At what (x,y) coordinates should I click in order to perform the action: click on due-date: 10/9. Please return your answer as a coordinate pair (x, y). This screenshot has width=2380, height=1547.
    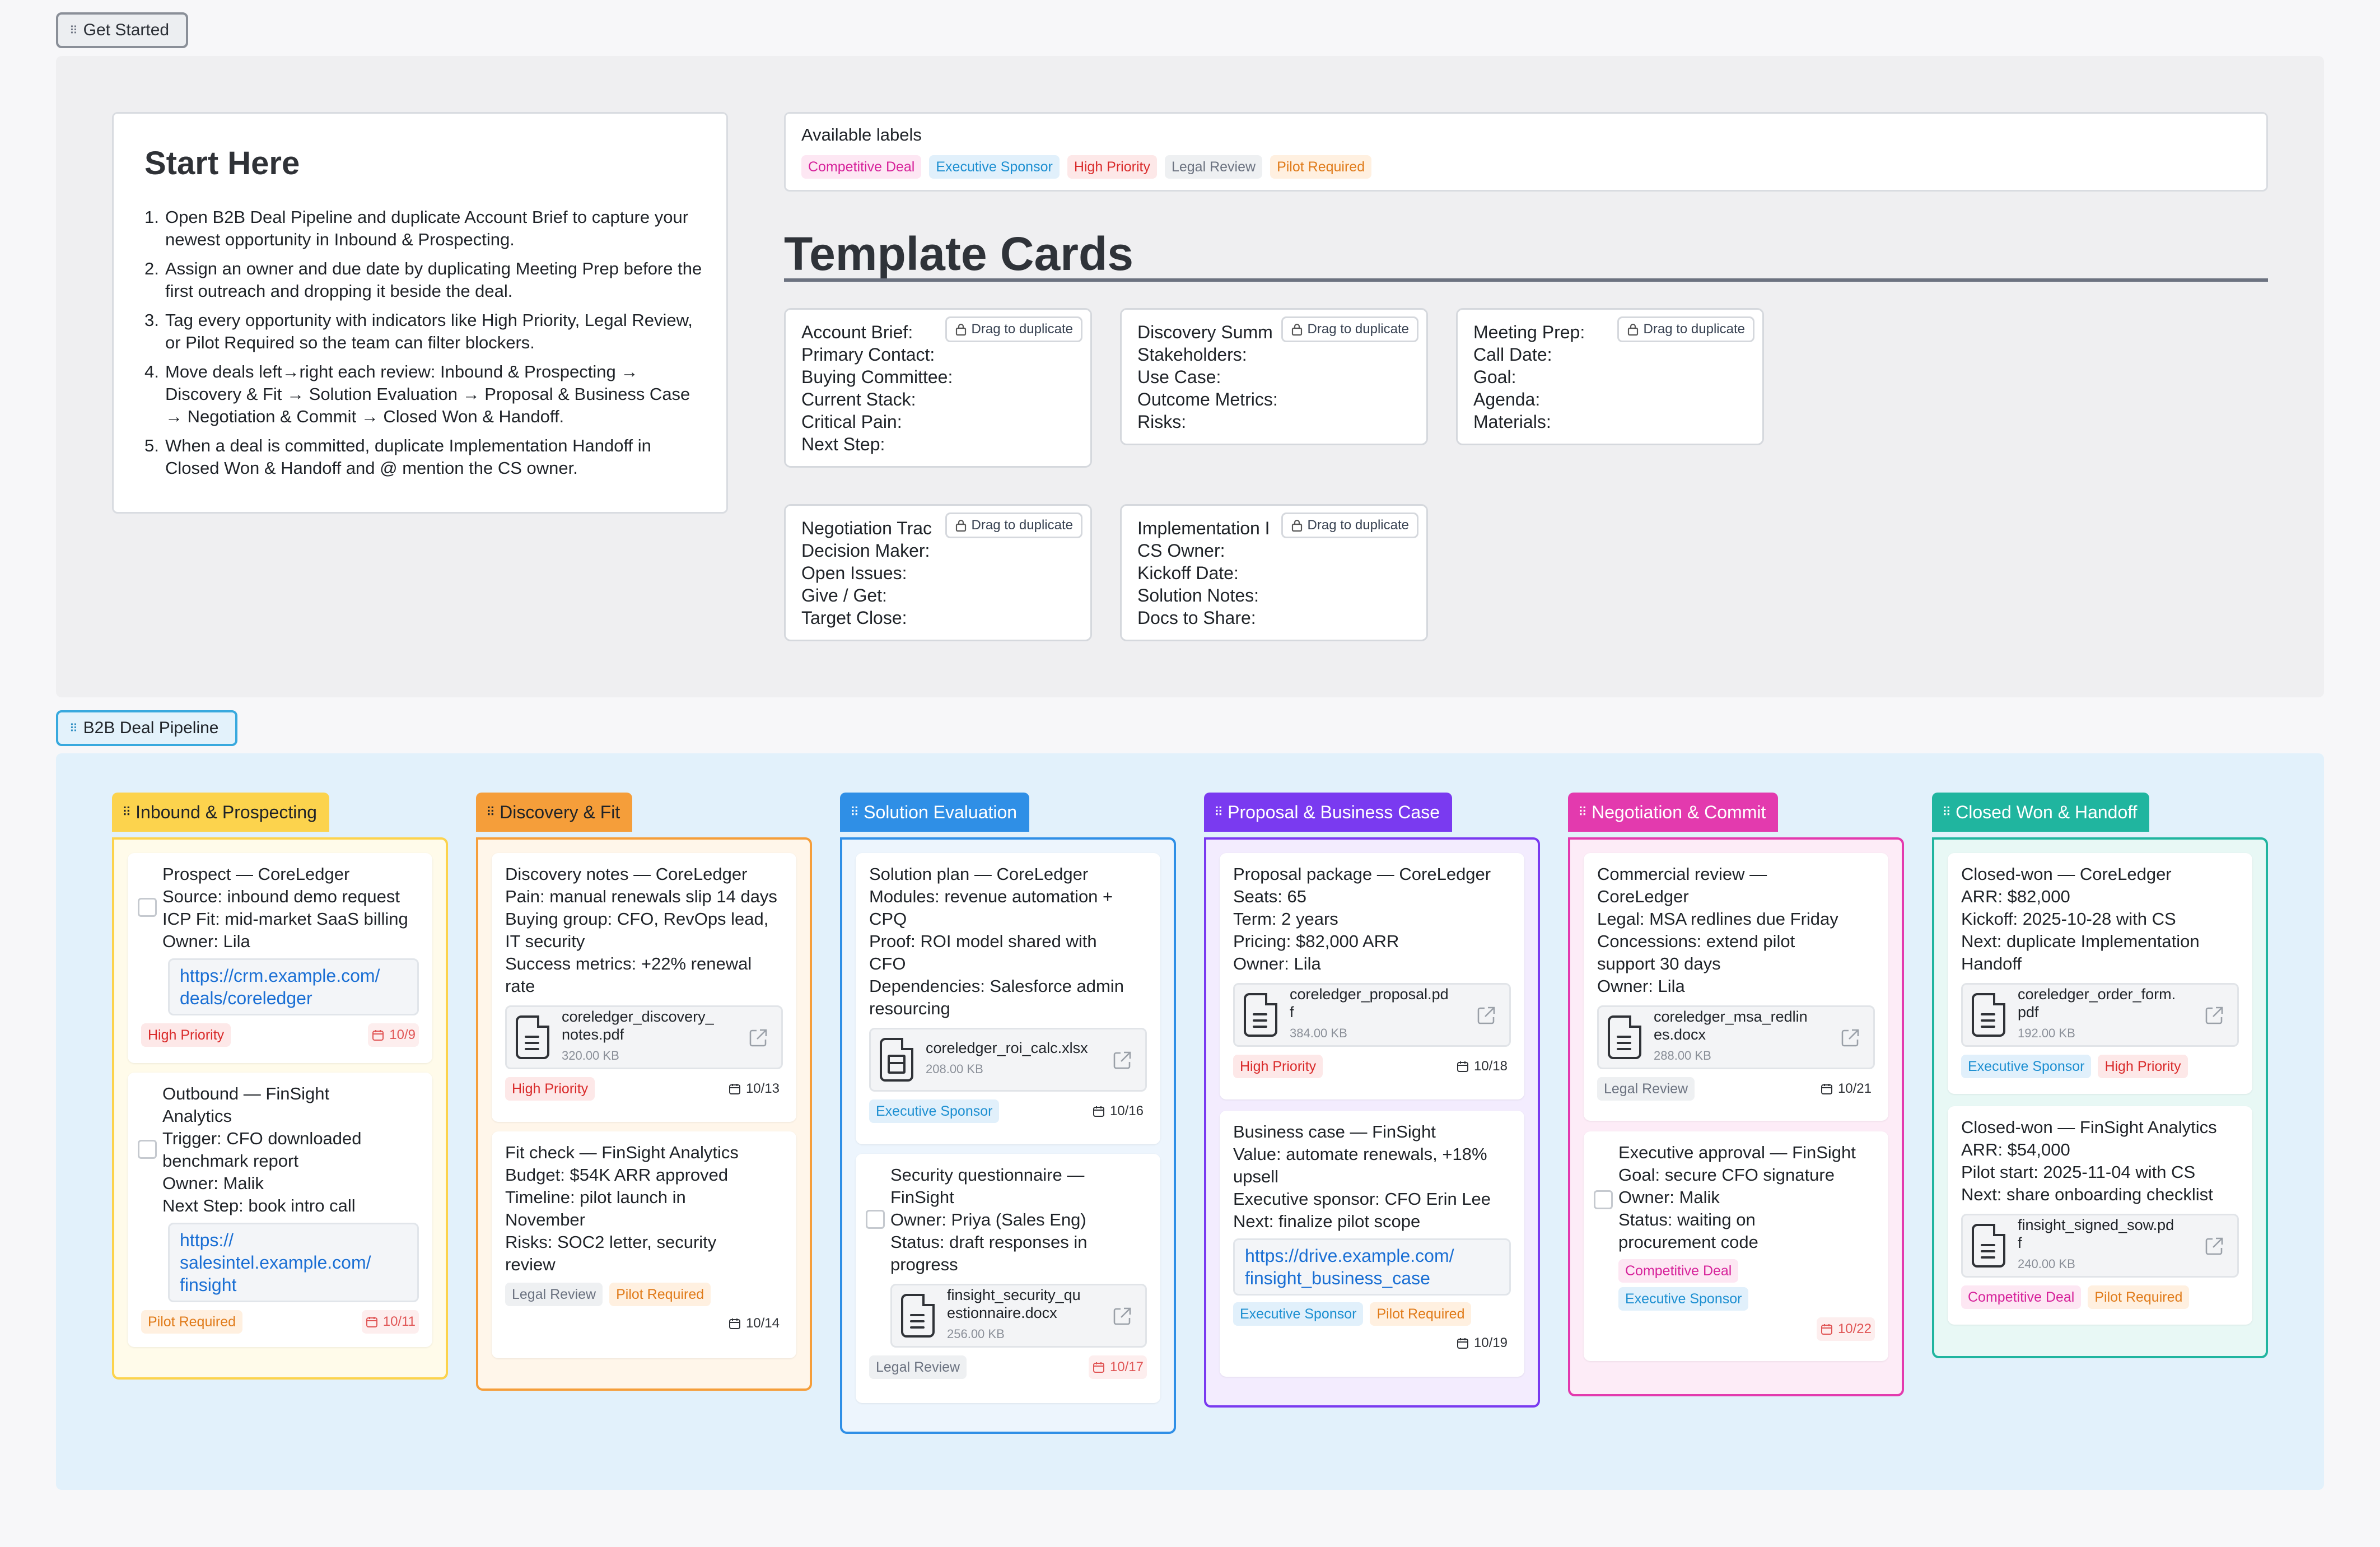
    Looking at the image, I should click on (394, 1035).